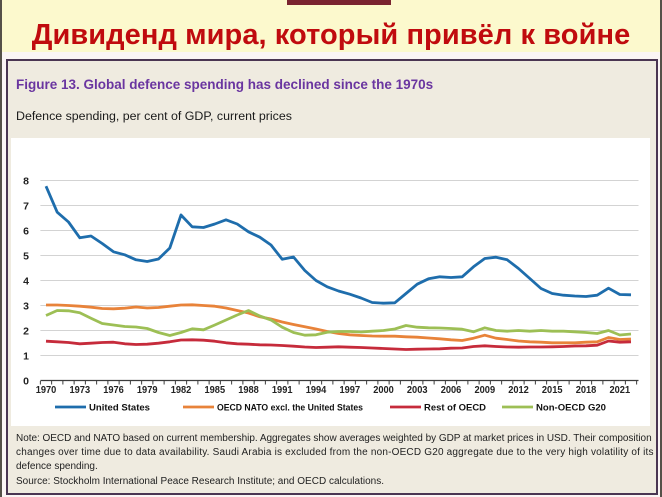 Image resolution: width=662 pixels, height=497 pixels. Describe the element at coordinates (485, 390) in the screenshot. I see `svg-text: 2009` at that location.